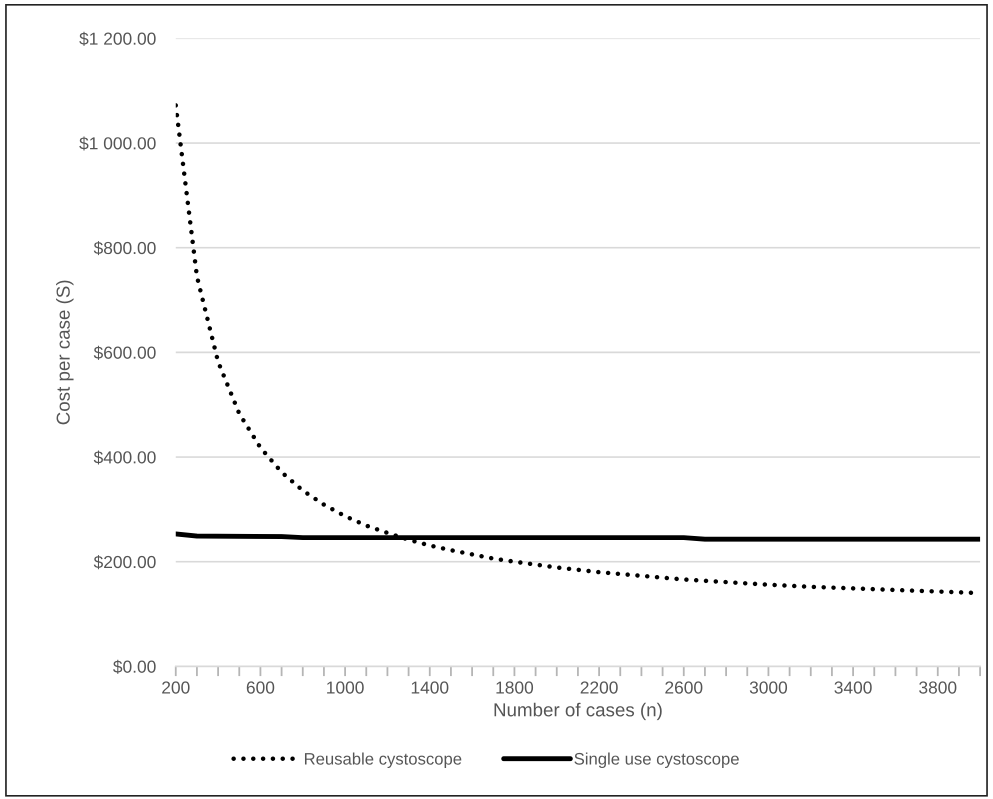 Image resolution: width=993 pixels, height=799 pixels. I want to click on legend-label: Reusable cystoscope, so click(383, 760).